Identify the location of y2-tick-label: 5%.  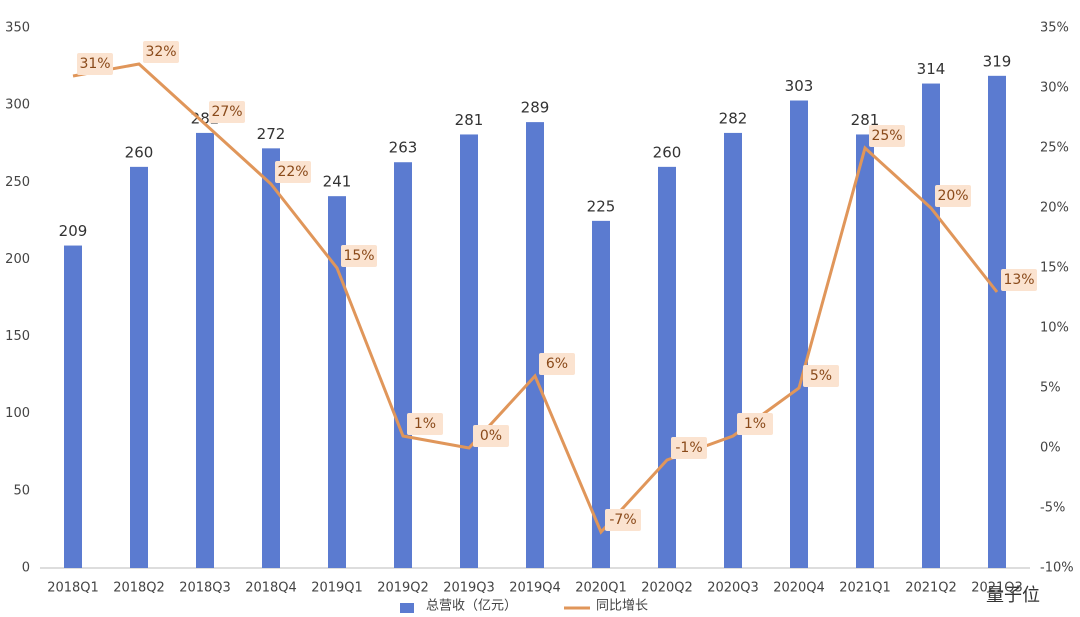
(1050, 388).